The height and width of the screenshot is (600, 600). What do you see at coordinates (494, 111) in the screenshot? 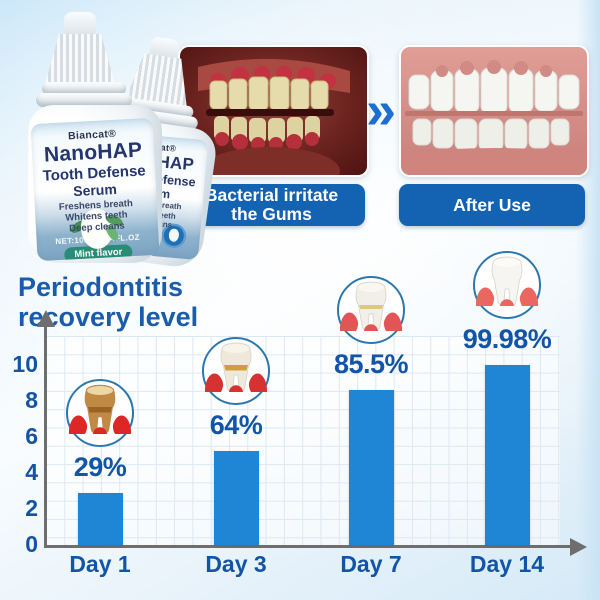
I see `after-photo` at bounding box center [494, 111].